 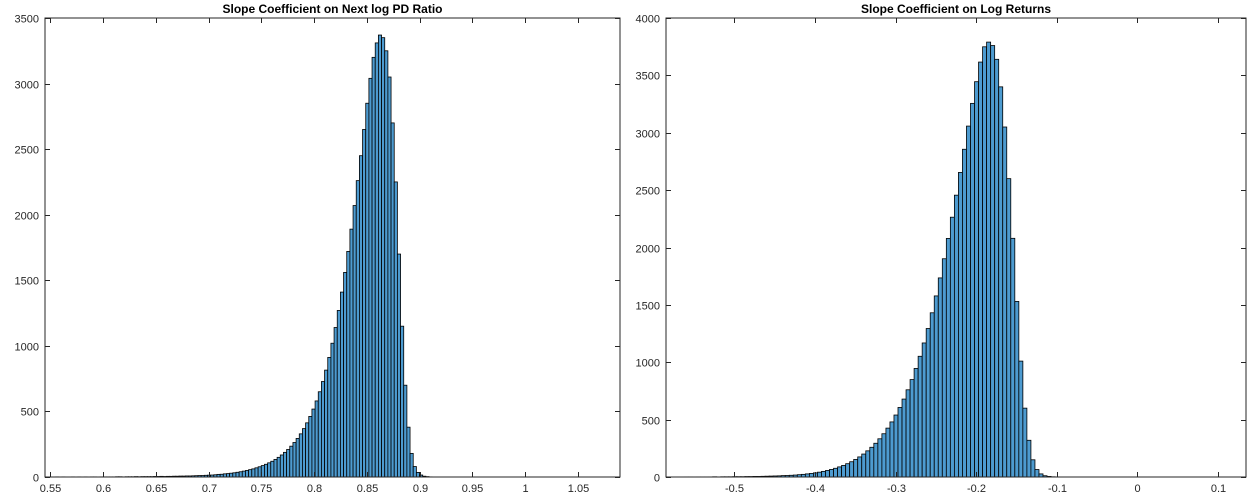 I want to click on x-tick-label: 0.65, so click(x=156, y=489).